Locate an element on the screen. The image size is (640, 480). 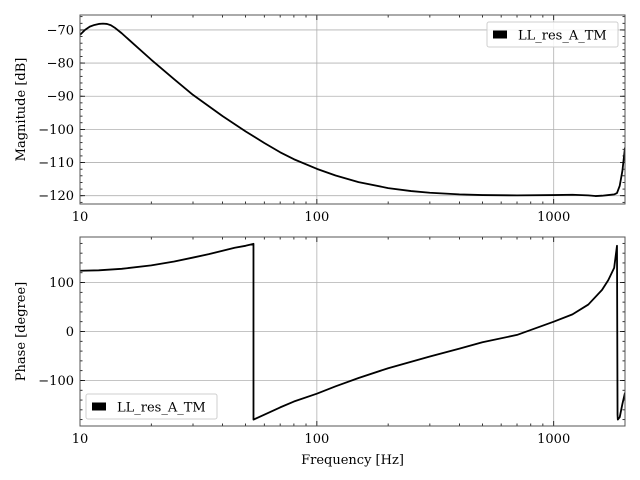
y-tick-label: −120 is located at coordinates (56, 196).